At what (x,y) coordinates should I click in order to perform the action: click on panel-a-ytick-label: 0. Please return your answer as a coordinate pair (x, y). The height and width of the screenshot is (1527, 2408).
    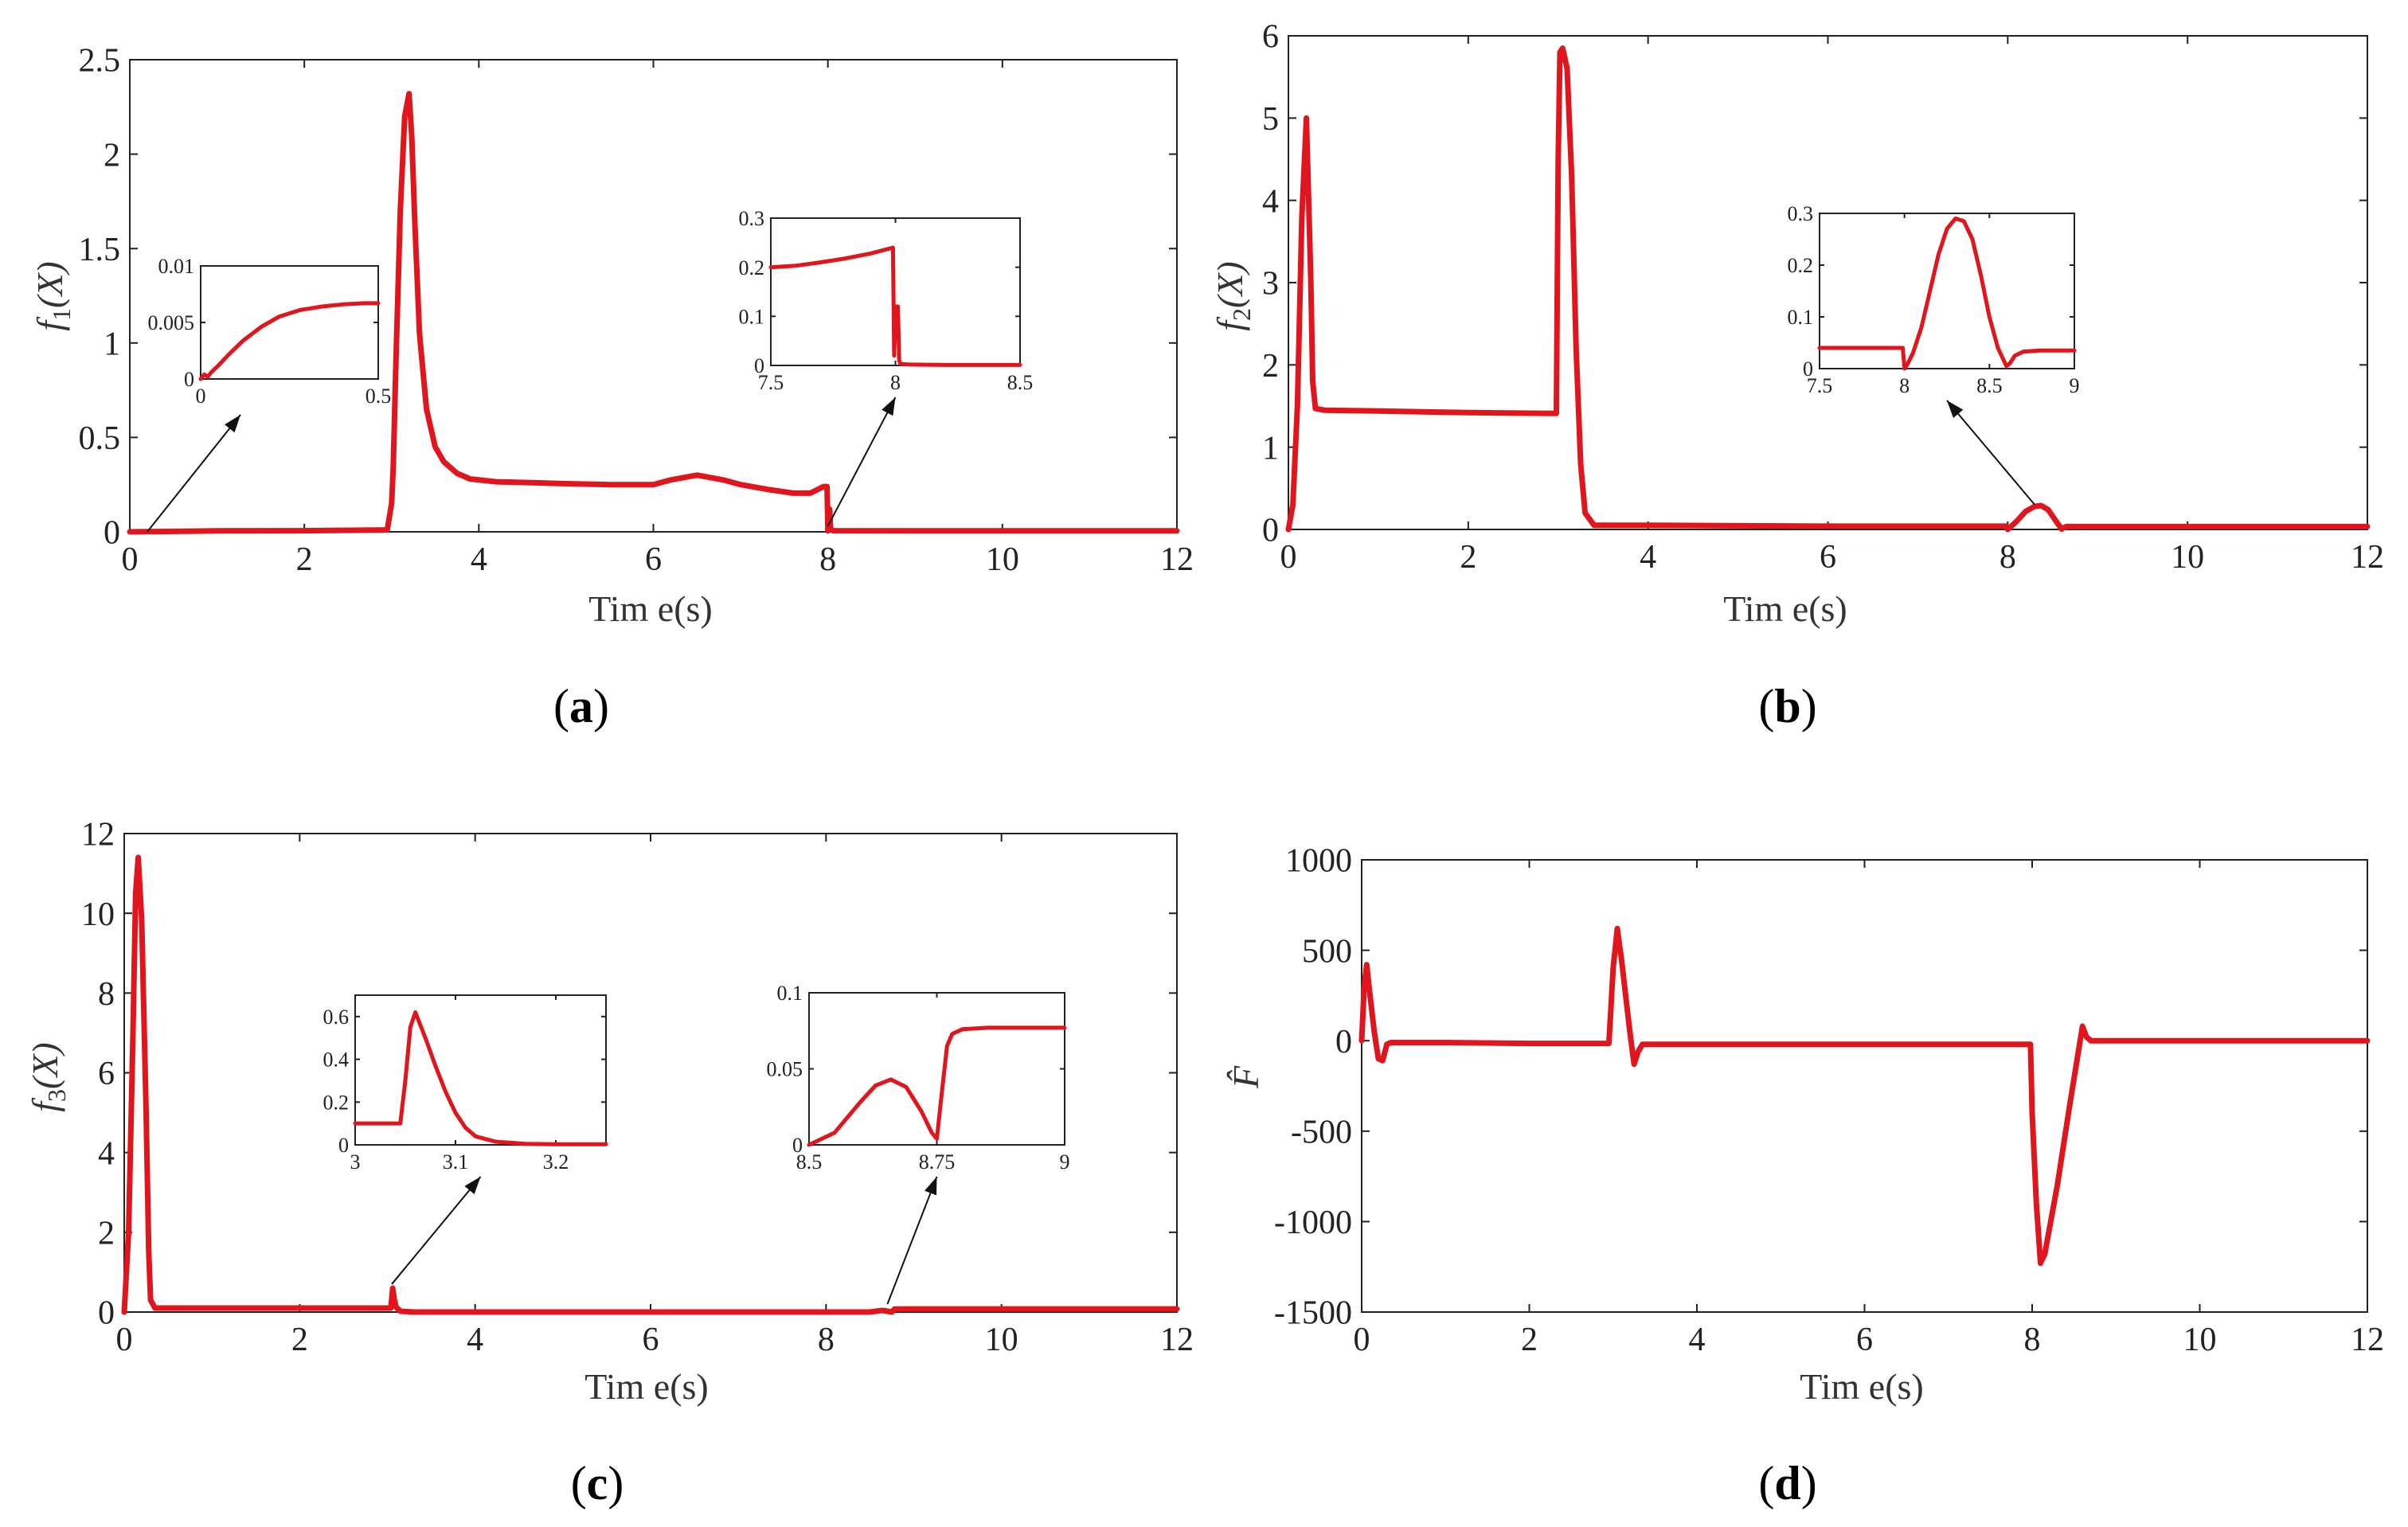
    Looking at the image, I should click on (112, 533).